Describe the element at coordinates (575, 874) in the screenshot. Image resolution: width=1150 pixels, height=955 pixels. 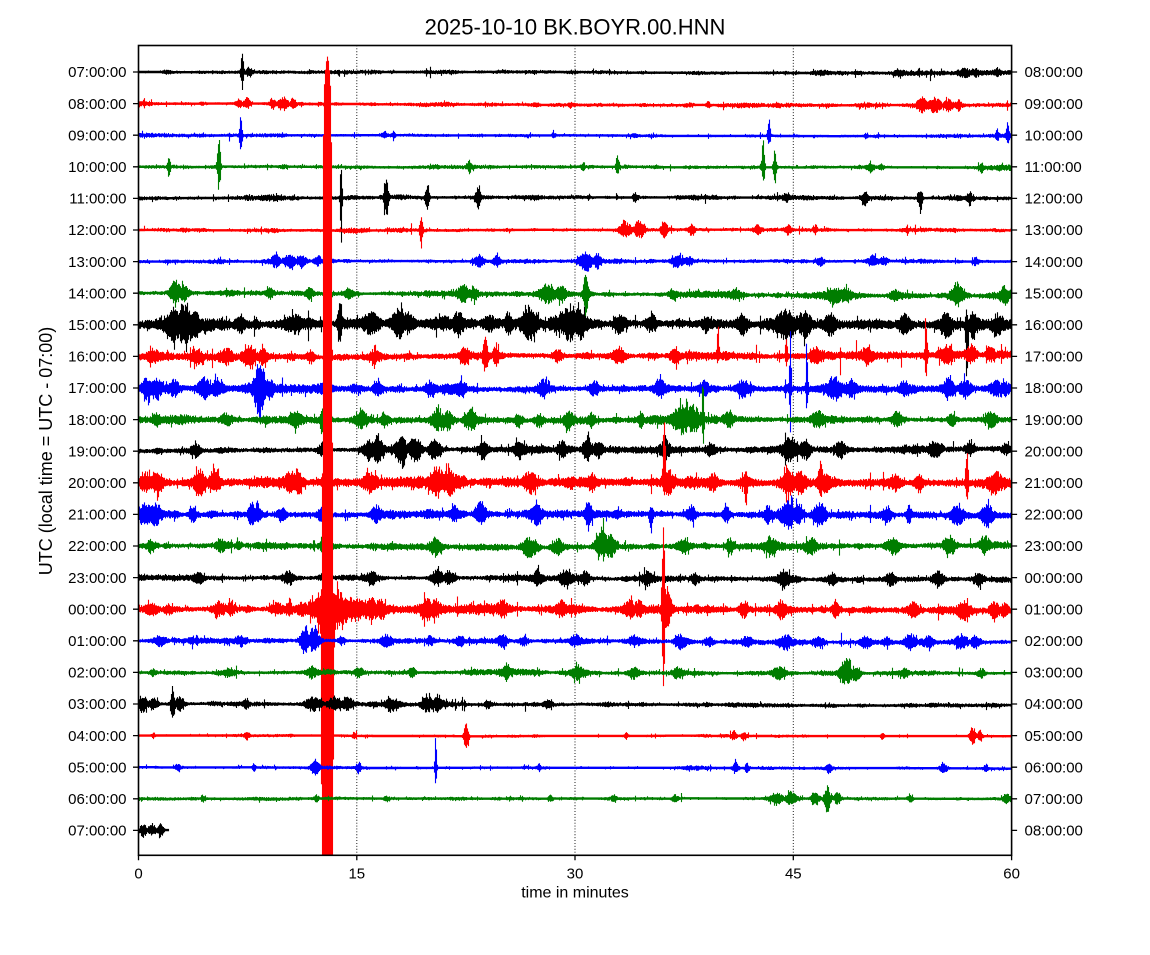
I see `svg-text: 30` at that location.